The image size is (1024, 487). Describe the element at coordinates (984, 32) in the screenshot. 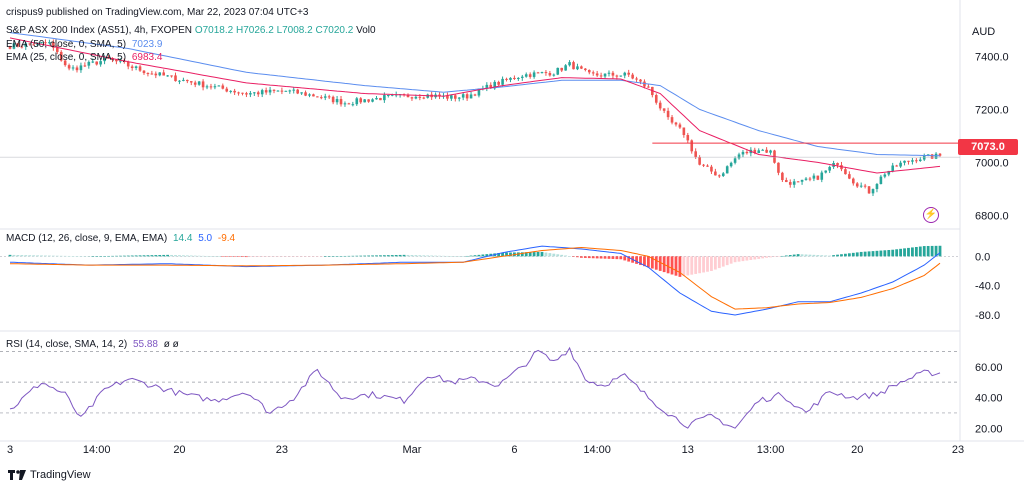

I see `currency-unit: AUD` at that location.